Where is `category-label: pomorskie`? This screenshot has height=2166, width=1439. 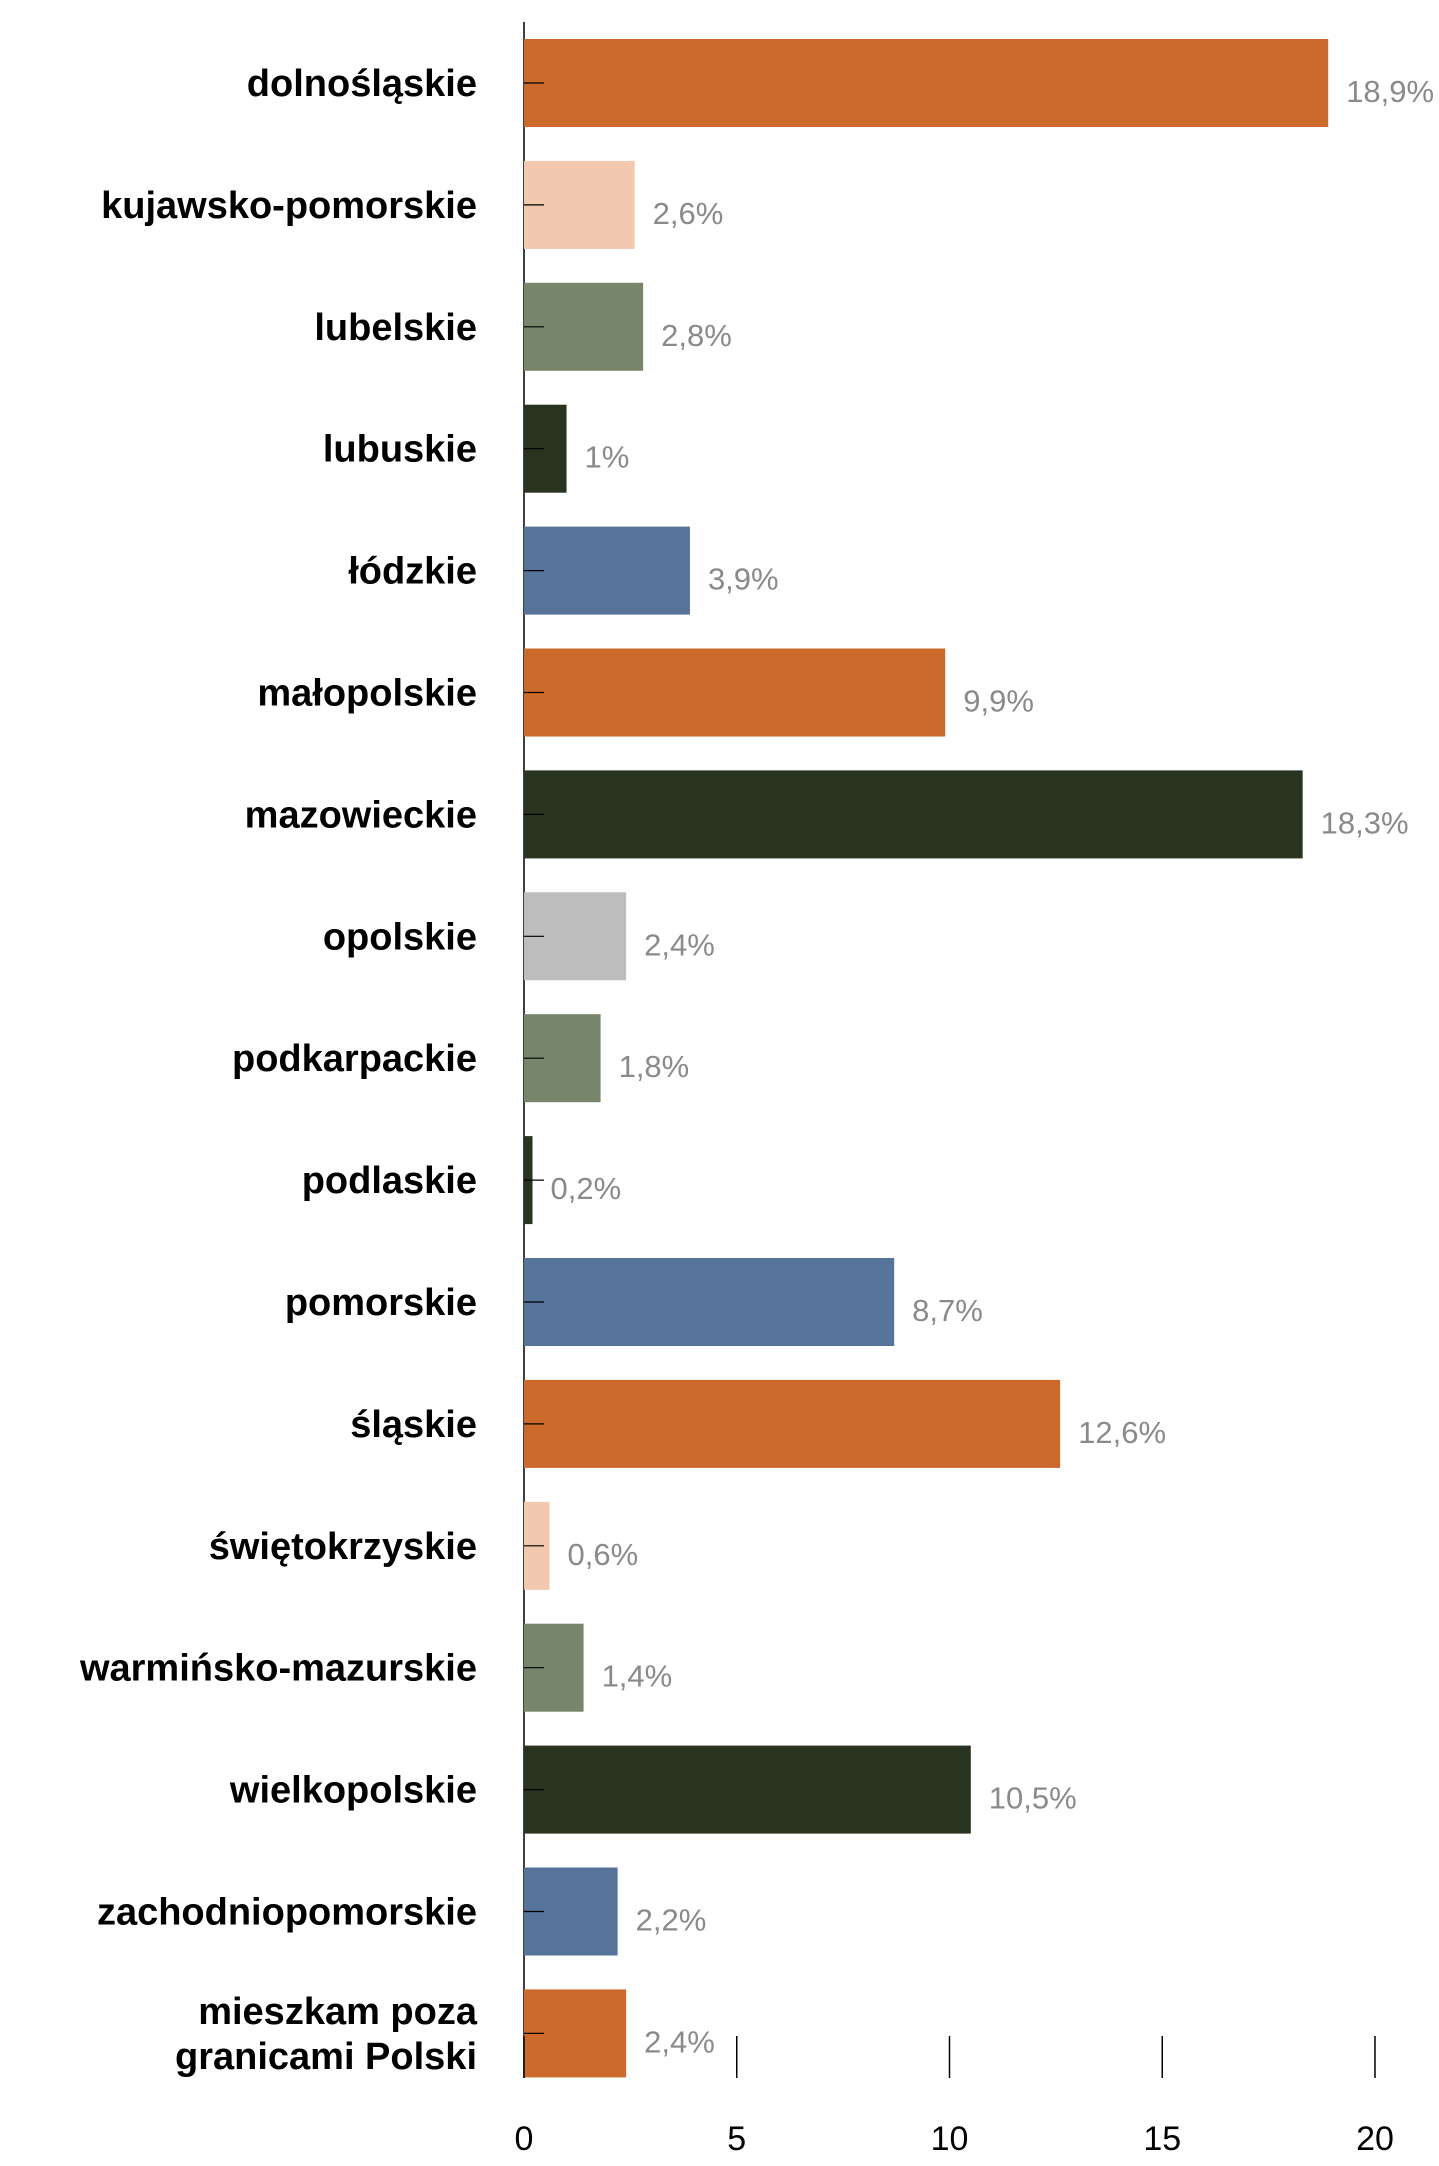
category-label: pomorskie is located at coordinates (381, 1303).